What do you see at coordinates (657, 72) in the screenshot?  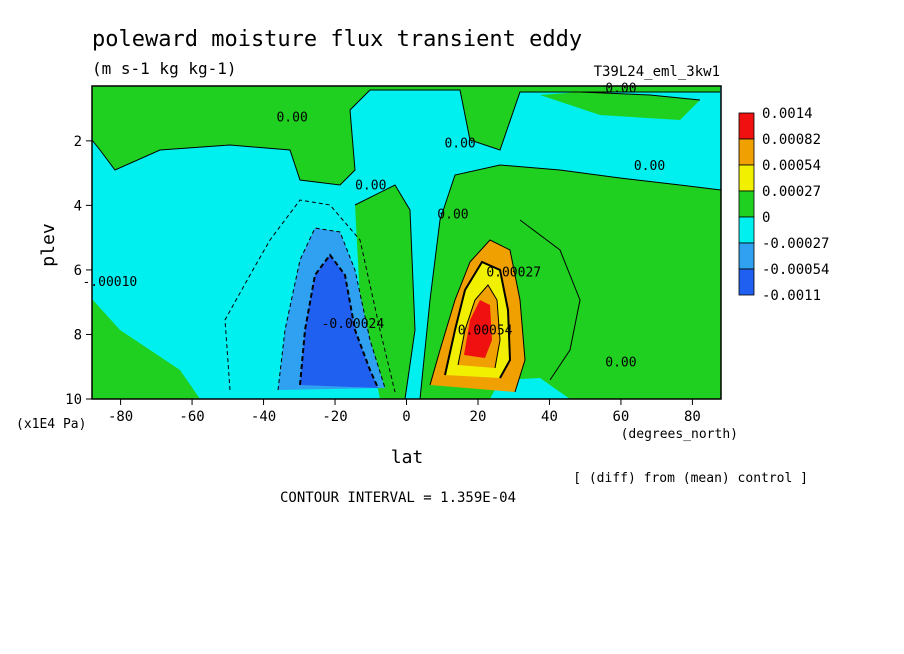 I see `run-label: T39L24_eml_3kw1` at bounding box center [657, 72].